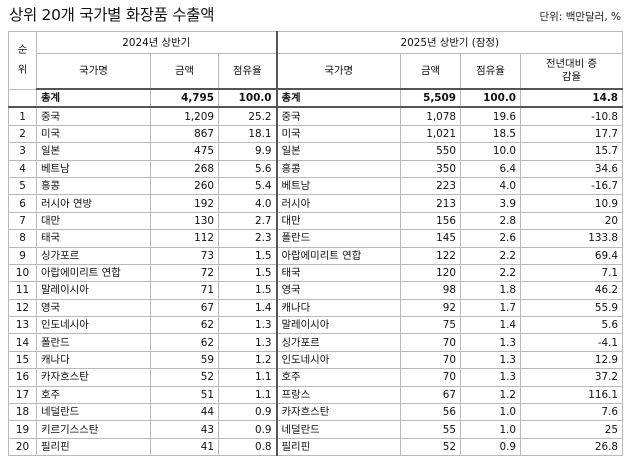 This screenshot has width=630, height=474. Describe the element at coordinates (430, 71) in the screenshot. I see `amount-header-2025: 금액` at that location.